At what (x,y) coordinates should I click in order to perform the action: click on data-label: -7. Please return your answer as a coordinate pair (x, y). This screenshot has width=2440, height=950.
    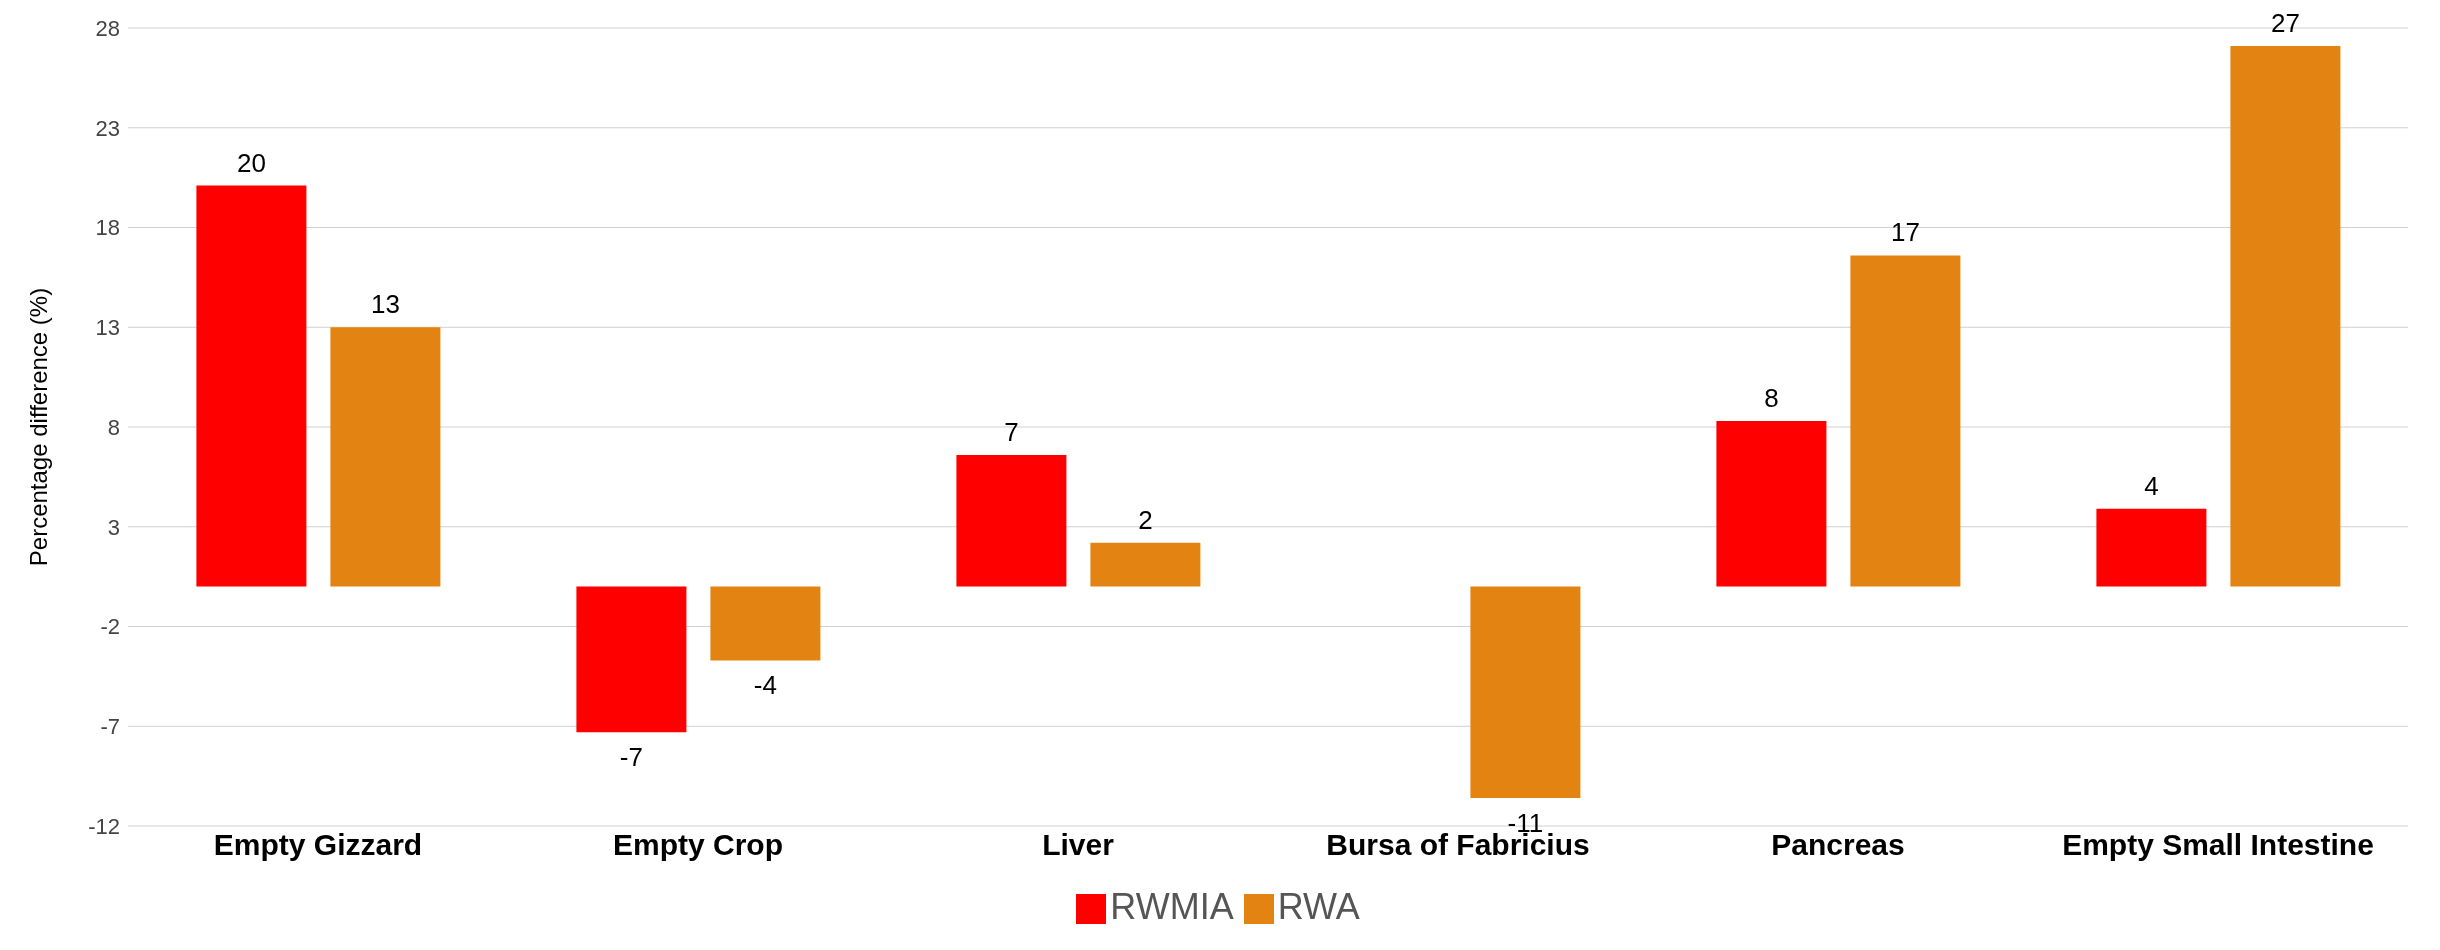
    Looking at the image, I should click on (631, 757).